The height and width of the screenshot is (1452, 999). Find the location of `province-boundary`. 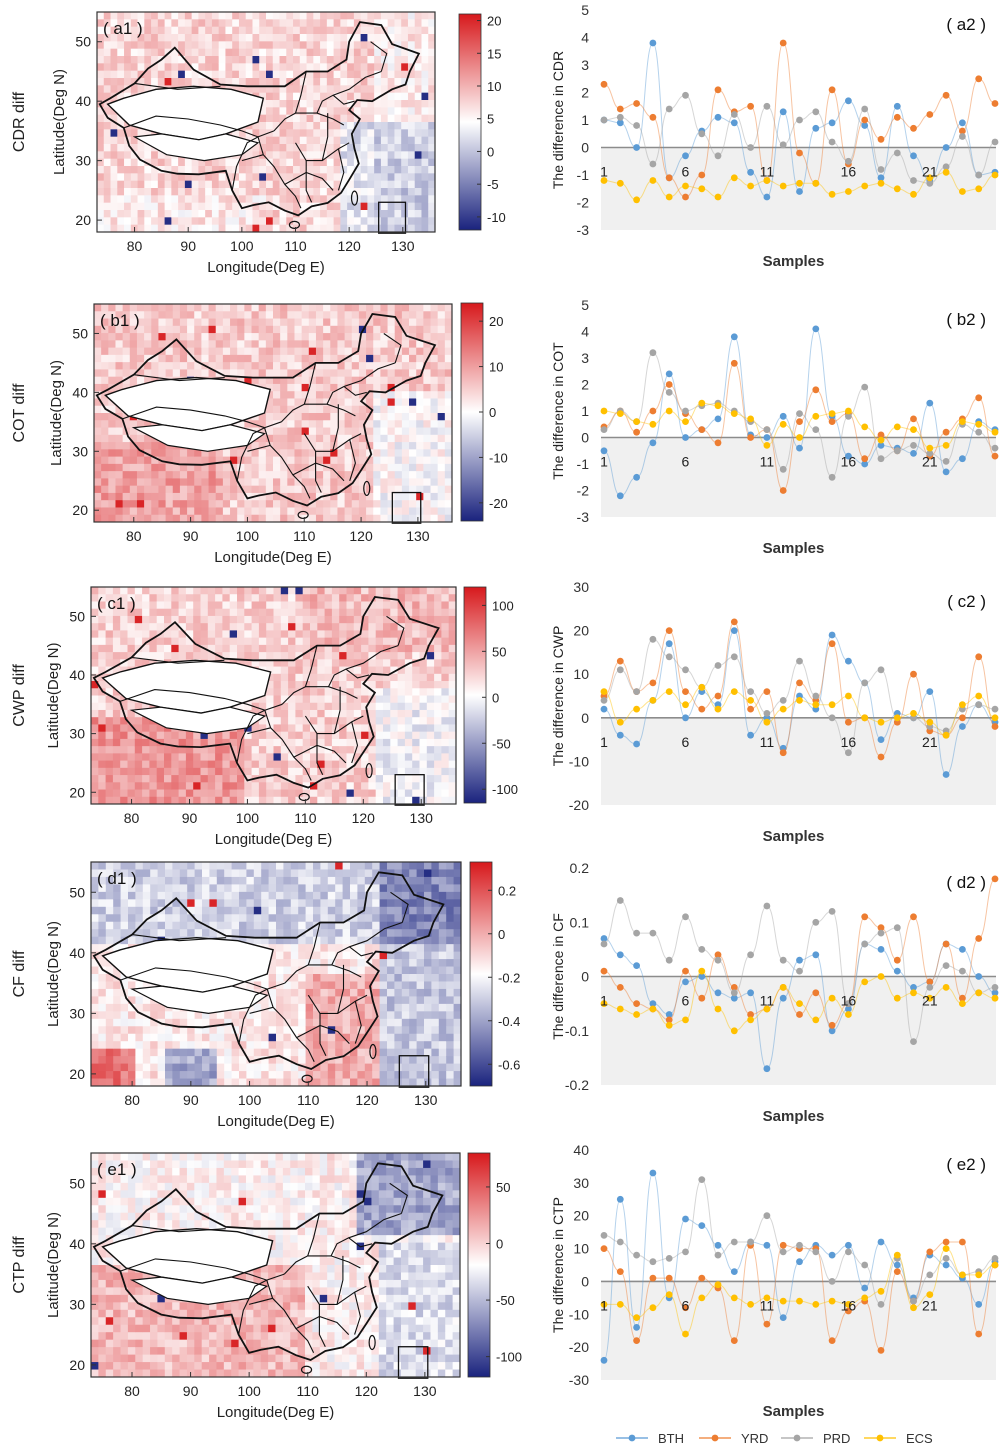

province-boundary is located at coordinates (259, 733).